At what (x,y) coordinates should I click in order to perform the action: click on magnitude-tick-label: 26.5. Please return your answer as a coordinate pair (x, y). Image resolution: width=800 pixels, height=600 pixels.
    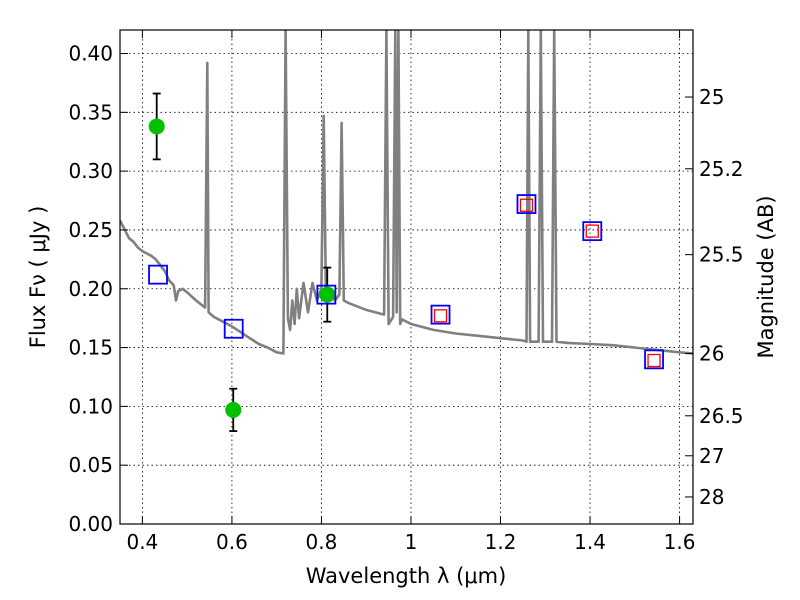
    Looking at the image, I should click on (721, 416).